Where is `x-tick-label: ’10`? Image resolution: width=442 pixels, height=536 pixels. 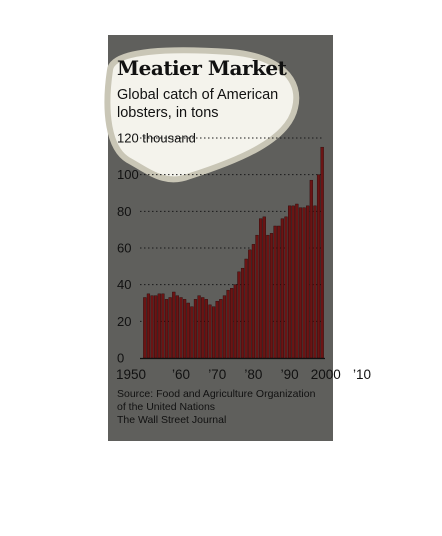 x-tick-label: ’10 is located at coordinates (362, 374).